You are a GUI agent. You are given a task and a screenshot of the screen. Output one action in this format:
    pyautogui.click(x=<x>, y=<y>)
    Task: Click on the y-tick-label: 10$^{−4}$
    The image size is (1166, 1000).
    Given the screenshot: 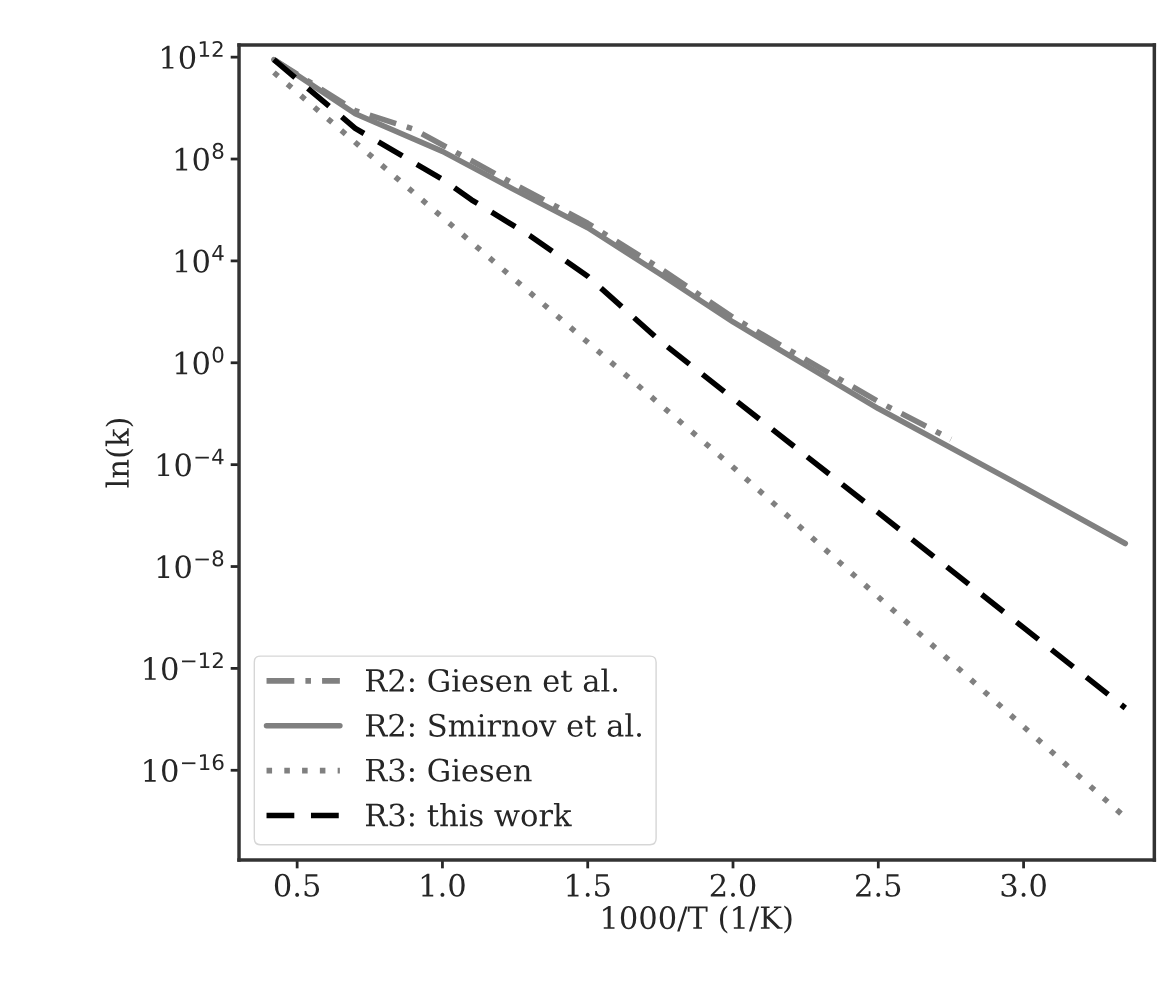 What is the action you would take?
    pyautogui.click(x=190, y=462)
    